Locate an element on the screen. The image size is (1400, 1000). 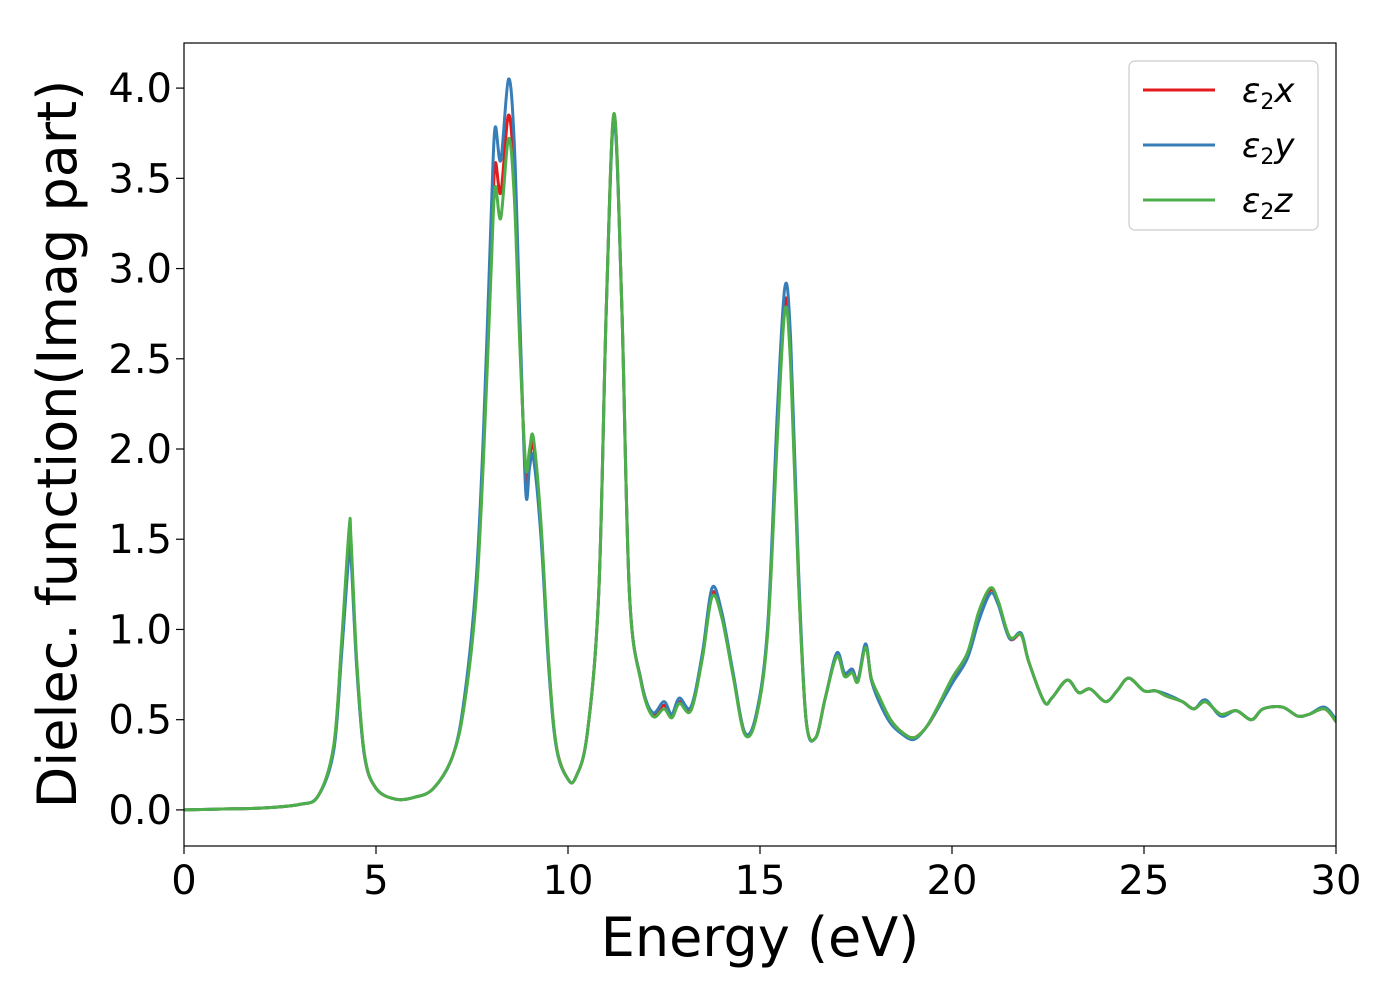
y-tick-label: 1.0 is located at coordinates (140, 630).